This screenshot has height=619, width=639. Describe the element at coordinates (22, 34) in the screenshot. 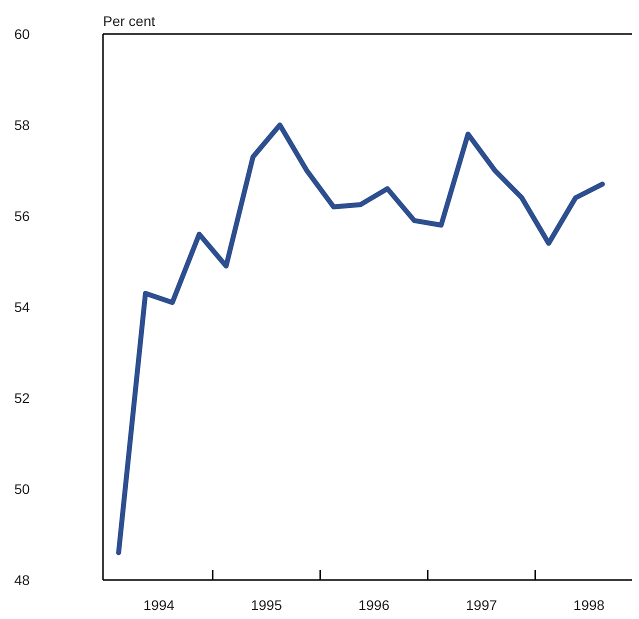

I see `y-tick-label: 60` at that location.